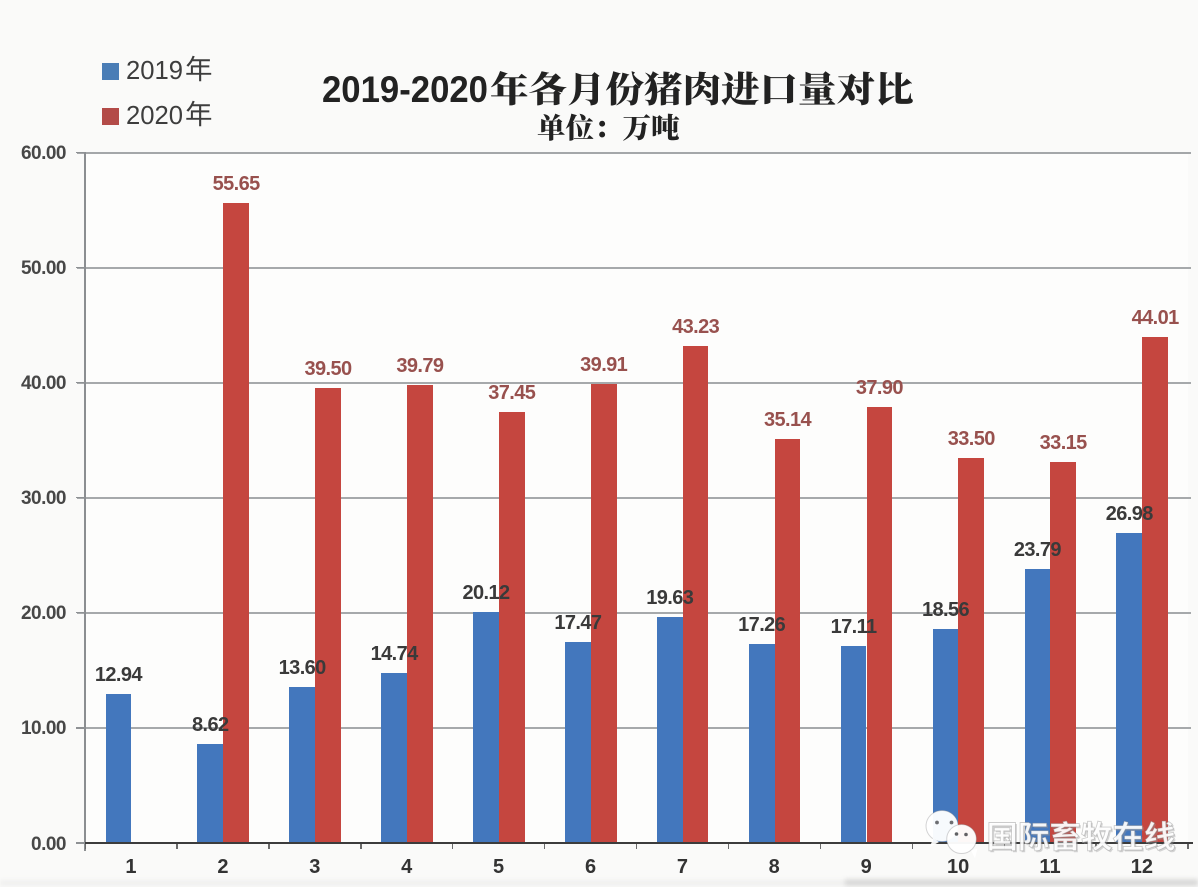 The image size is (1198, 887). What do you see at coordinates (154, 70) in the screenshot?
I see `svg-text: 2019` at bounding box center [154, 70].